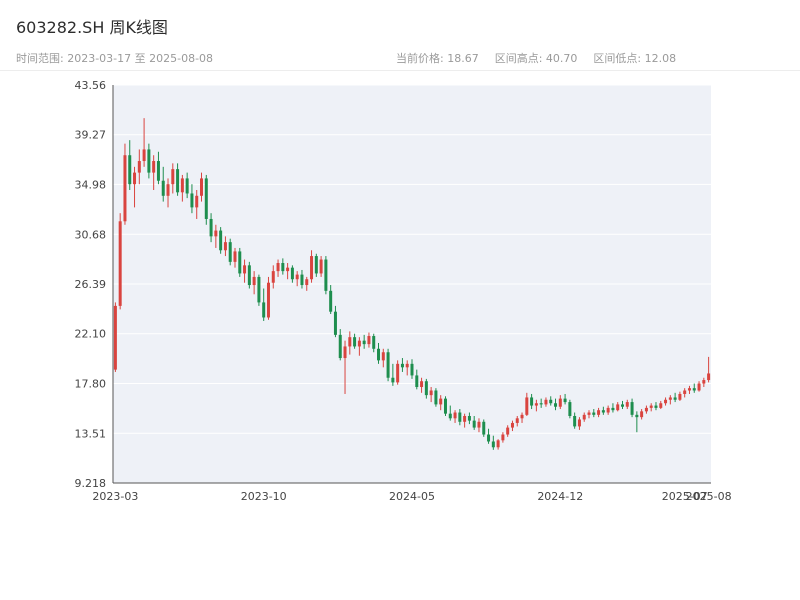 The image size is (800, 600). Describe the element at coordinates (412, 496) in the screenshot. I see `x-tick-label: 2024-05` at that location.